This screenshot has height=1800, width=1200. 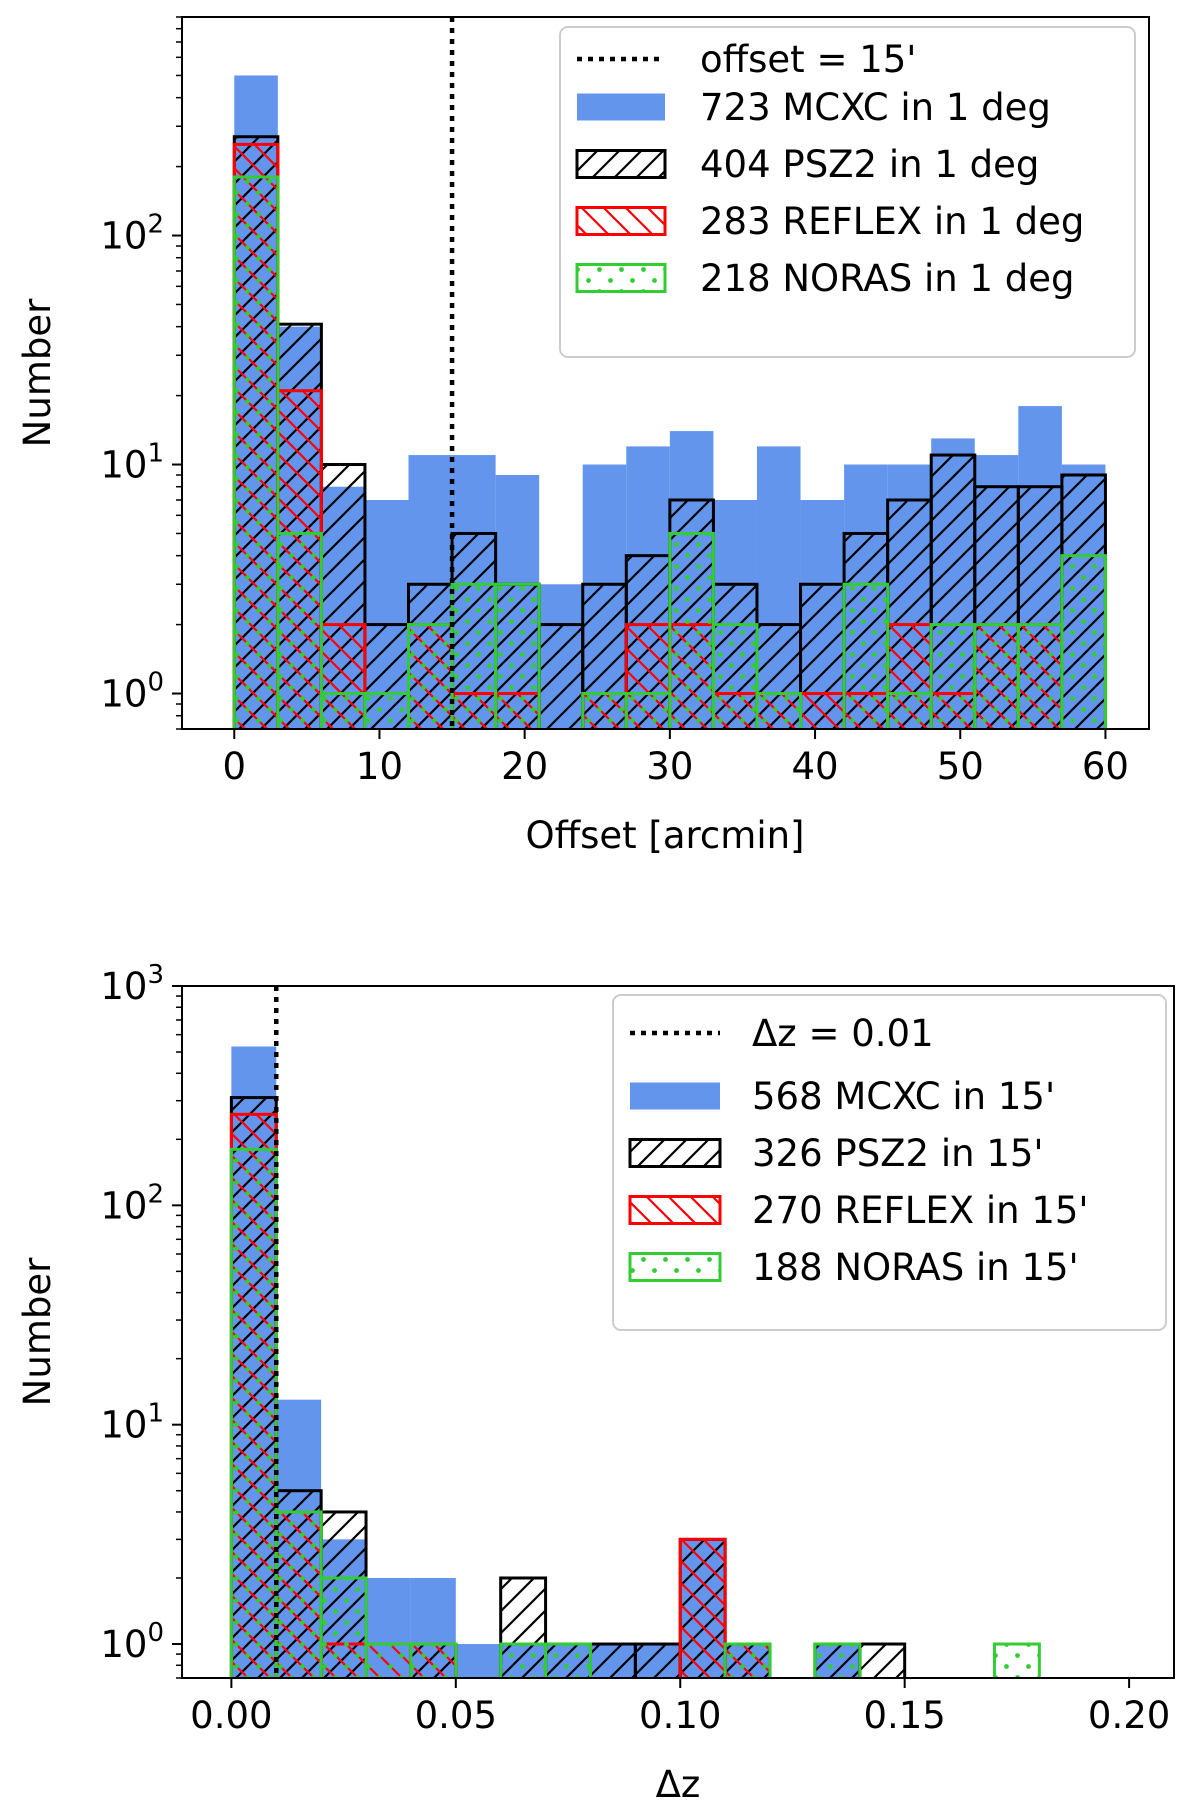 I want to click on dz-bar-s3-b13, so click(x=837, y=1660).